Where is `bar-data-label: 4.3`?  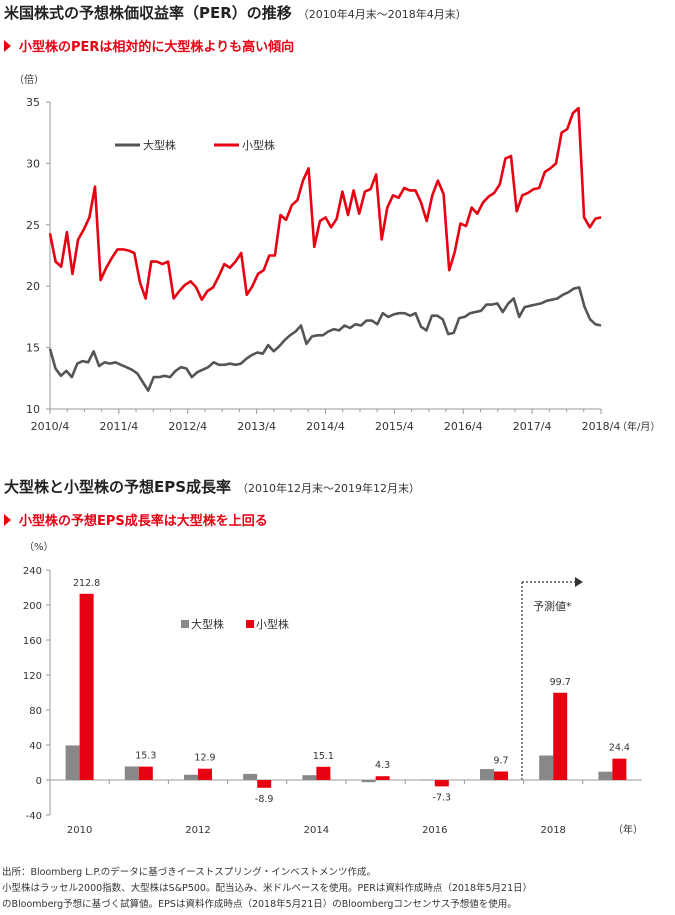 bar-data-label: 4.3 is located at coordinates (382, 765).